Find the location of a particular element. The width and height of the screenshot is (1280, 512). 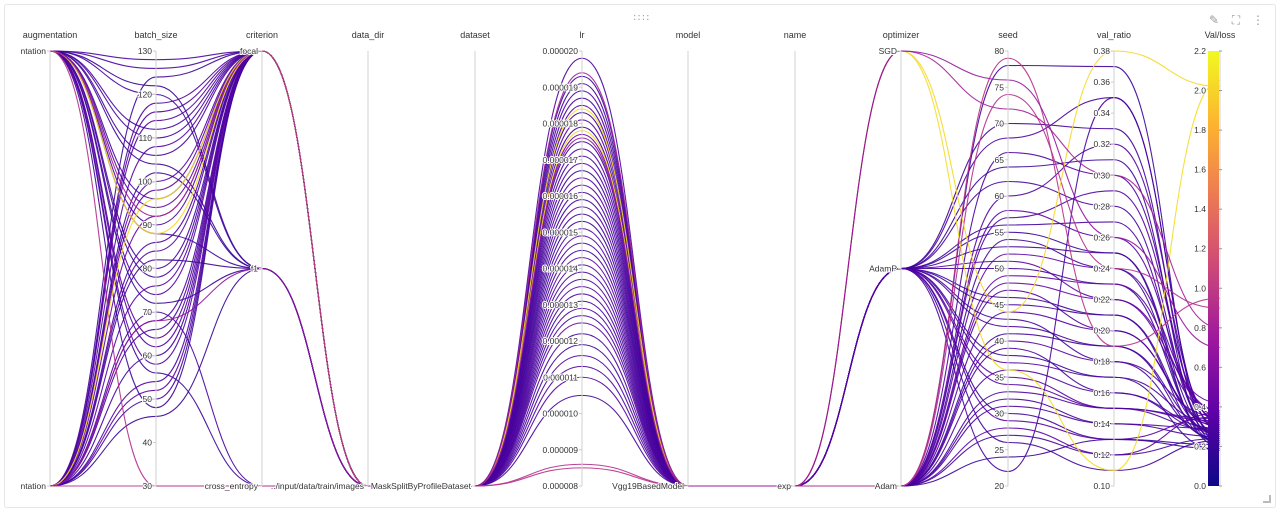

axis-tick-label: focal is located at coordinates (249, 51).